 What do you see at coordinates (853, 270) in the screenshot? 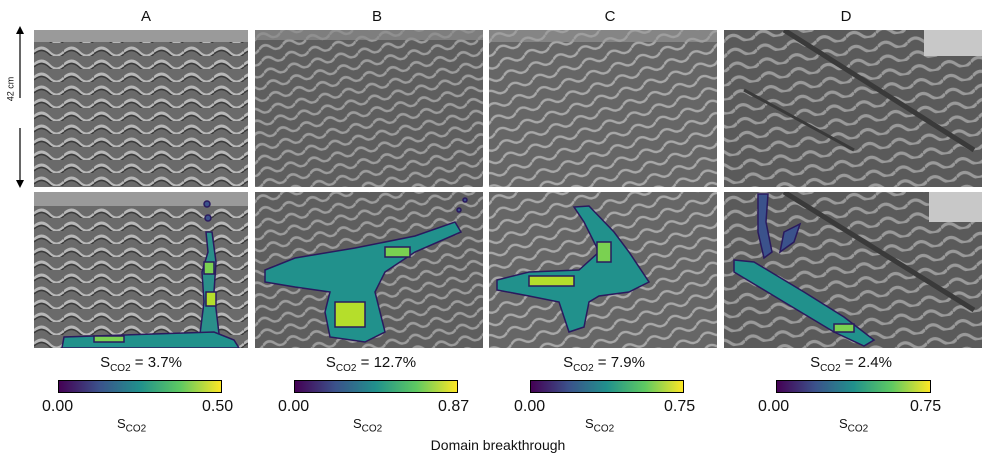
I see `panel-d-bottom` at bounding box center [853, 270].